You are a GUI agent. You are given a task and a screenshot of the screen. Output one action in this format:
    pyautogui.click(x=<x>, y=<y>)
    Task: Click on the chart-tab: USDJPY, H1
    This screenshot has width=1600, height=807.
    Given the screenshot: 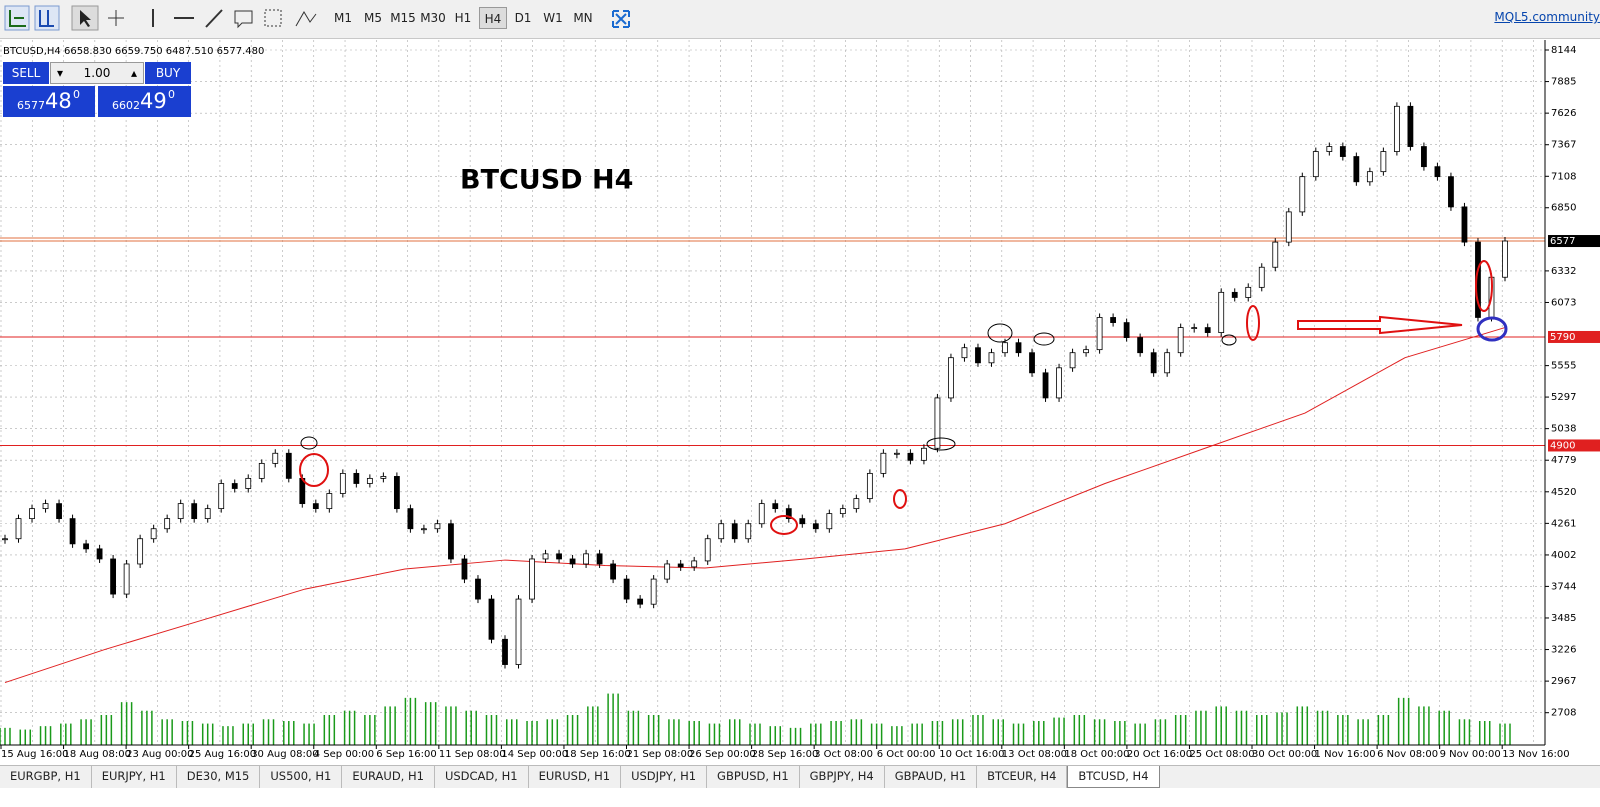 What is the action you would take?
    pyautogui.click(x=664, y=777)
    